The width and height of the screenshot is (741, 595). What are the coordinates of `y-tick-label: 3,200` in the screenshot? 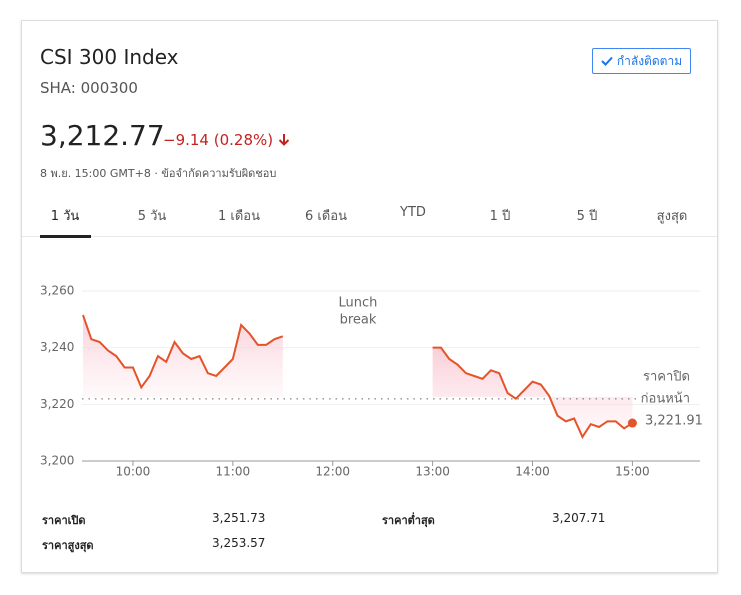 It's located at (57, 461).